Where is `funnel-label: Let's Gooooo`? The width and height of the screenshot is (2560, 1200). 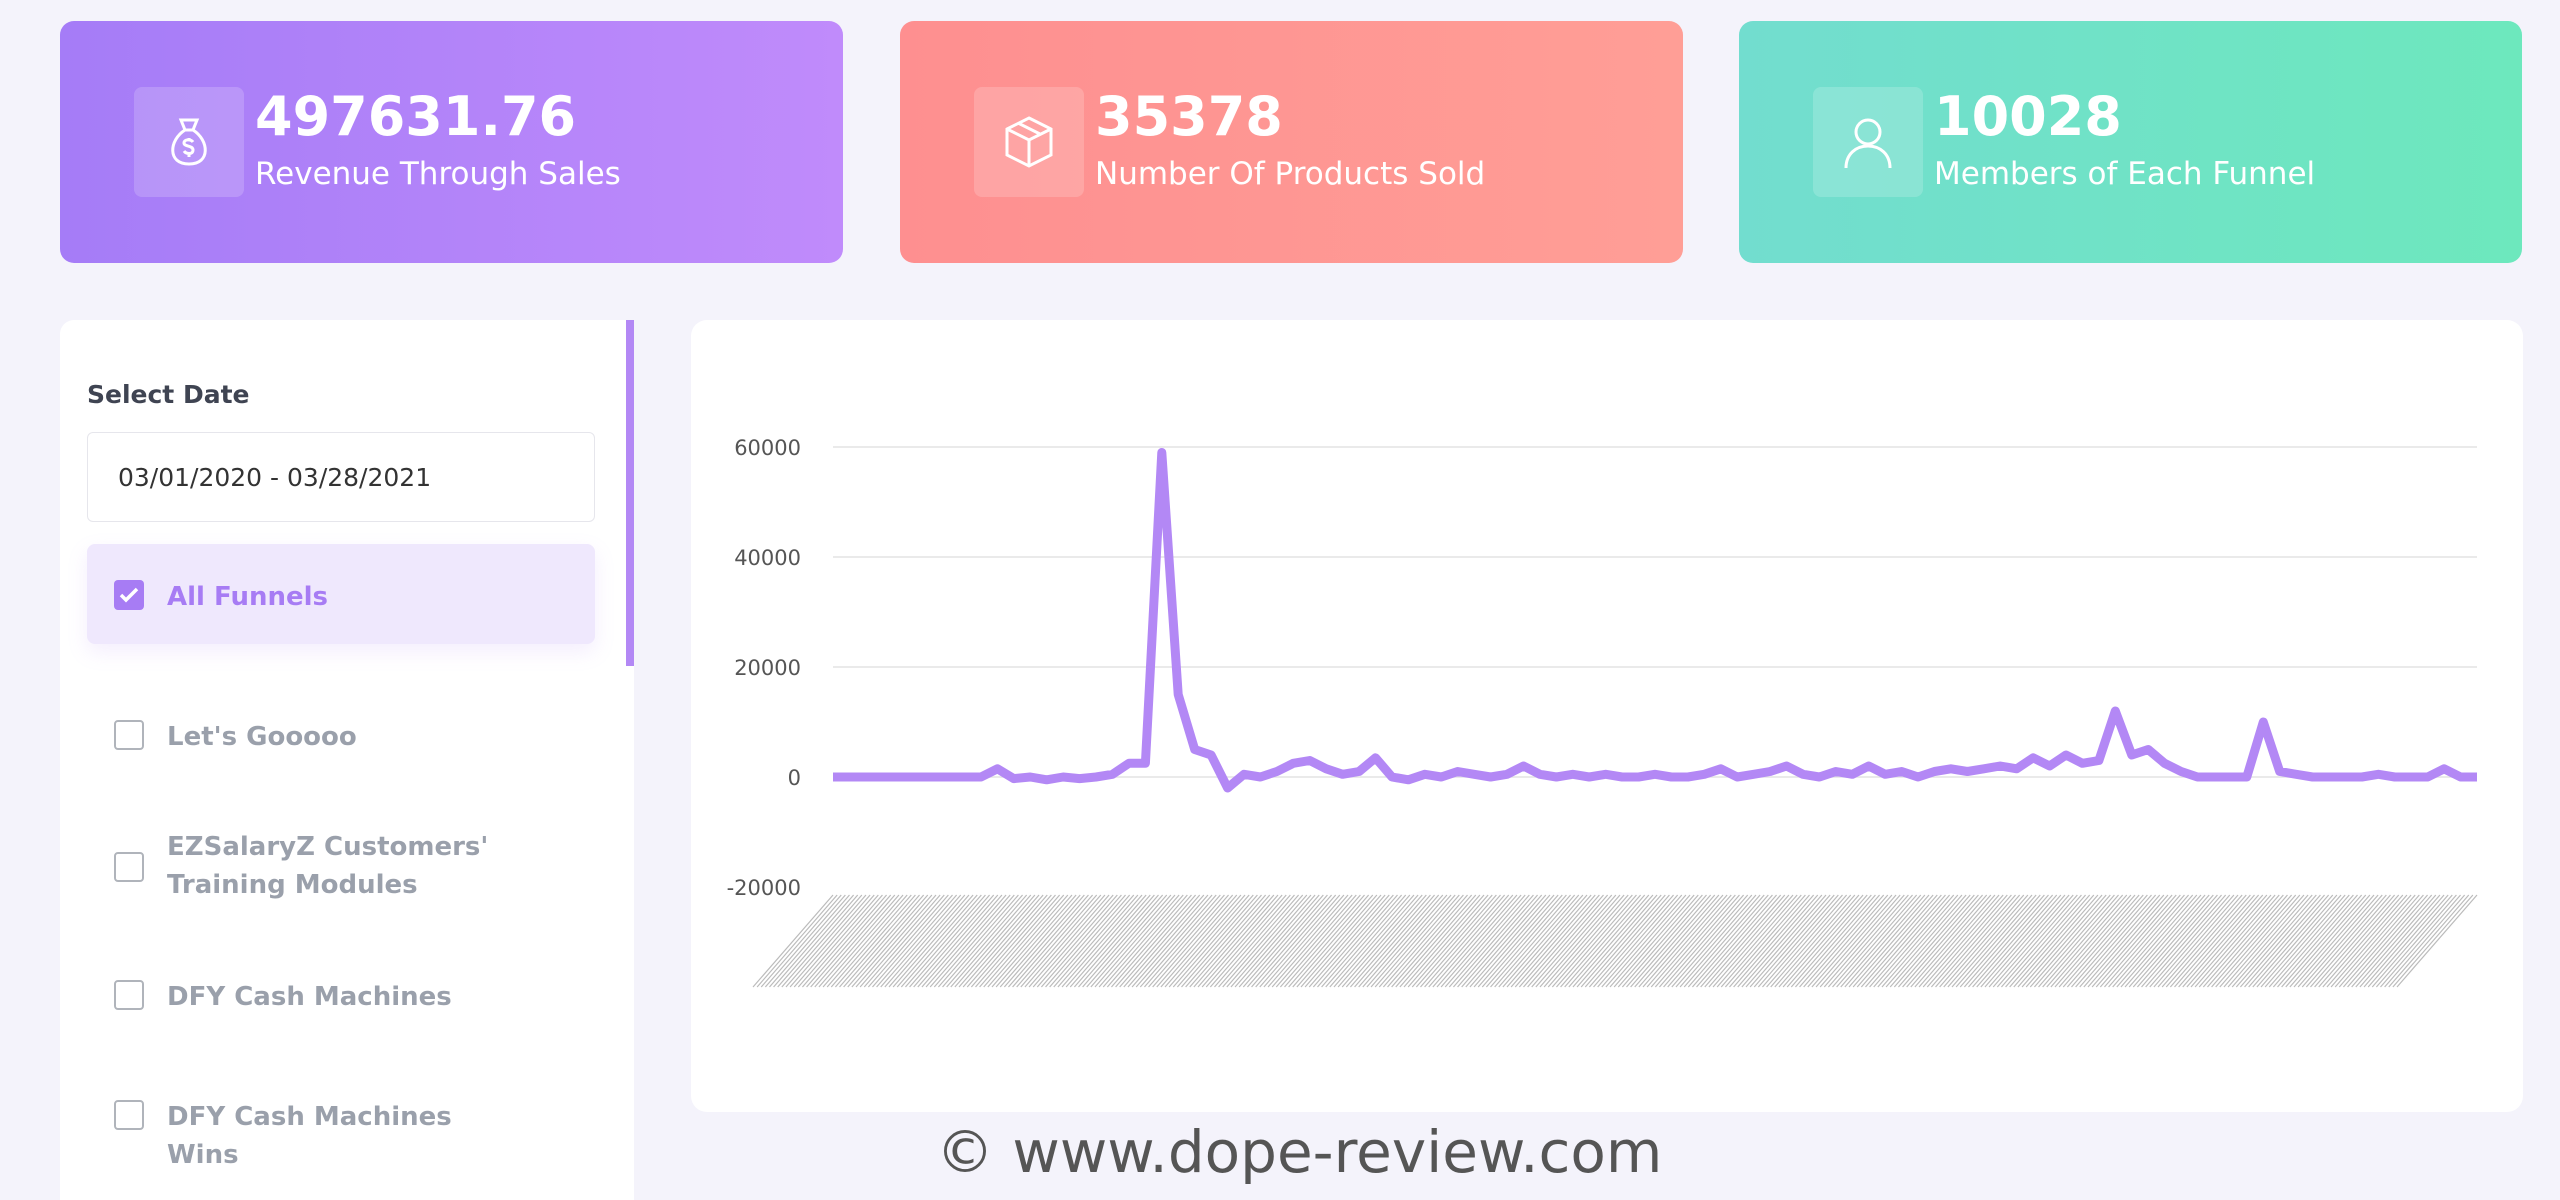 funnel-label: Let's Gooooo is located at coordinates (262, 737).